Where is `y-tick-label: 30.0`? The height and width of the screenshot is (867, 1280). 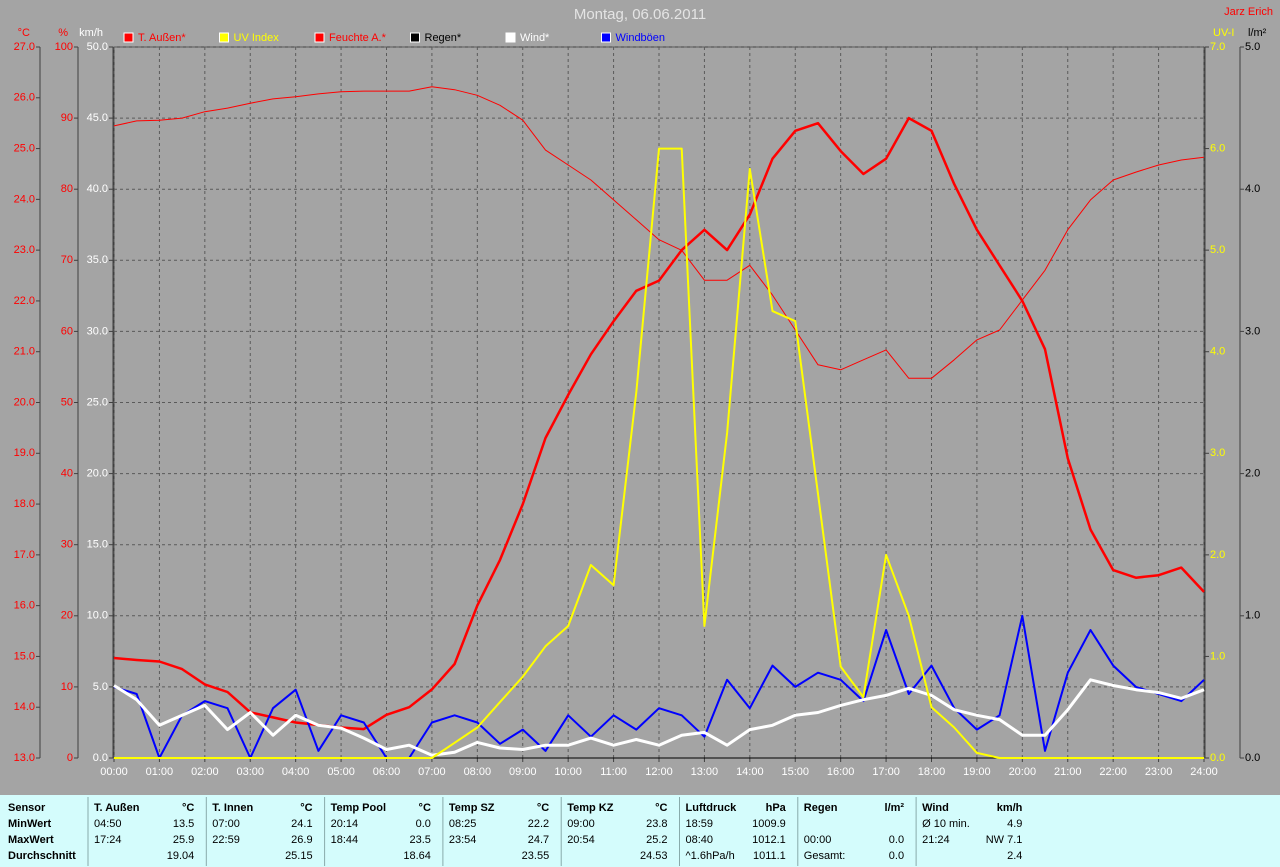 y-tick-label: 30.0 is located at coordinates (97, 331).